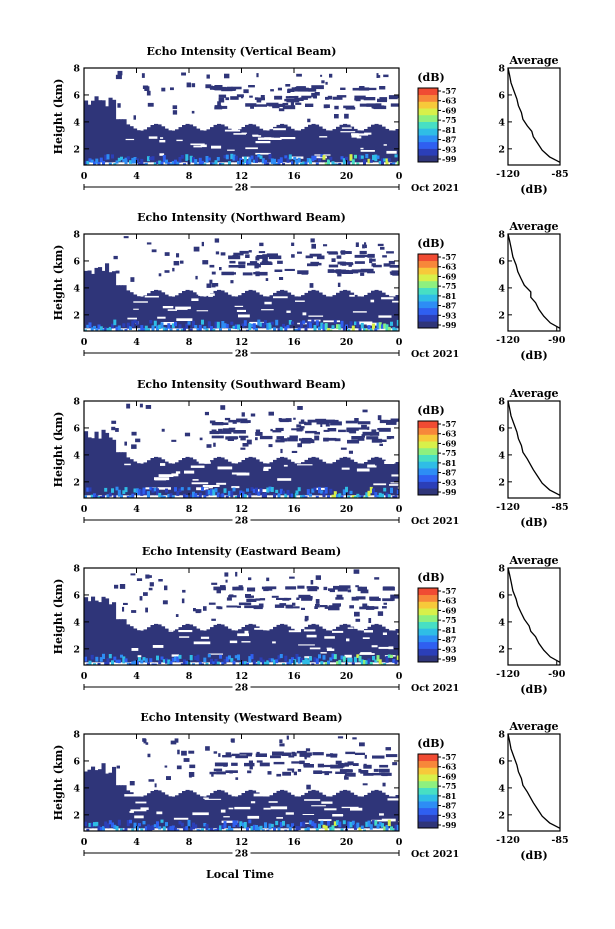 The image size is (615, 929). I want to click on colorbar-tick-label: -63, so click(449, 101).